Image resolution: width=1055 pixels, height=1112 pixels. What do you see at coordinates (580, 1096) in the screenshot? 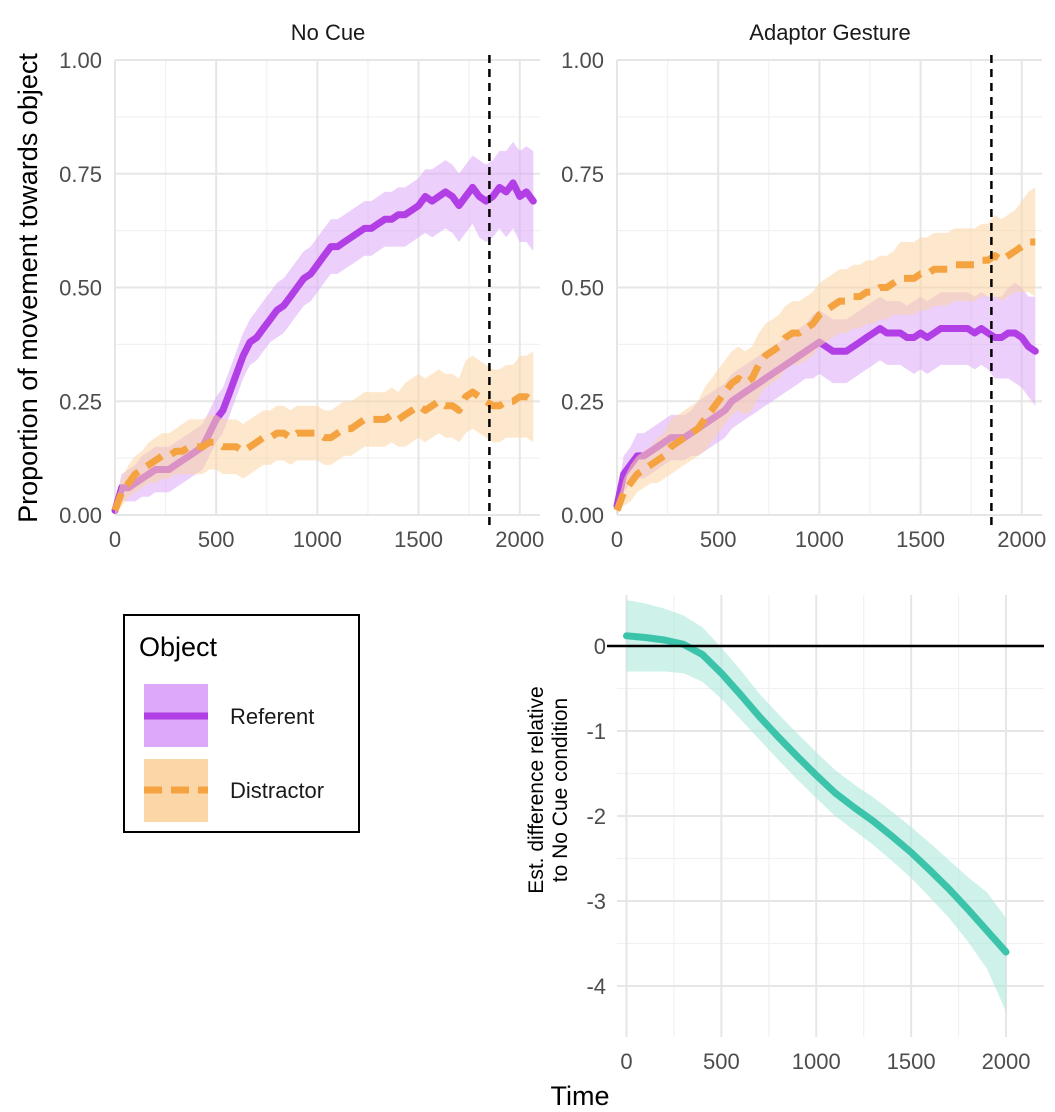
I see `x-axis-title: Time` at bounding box center [580, 1096].